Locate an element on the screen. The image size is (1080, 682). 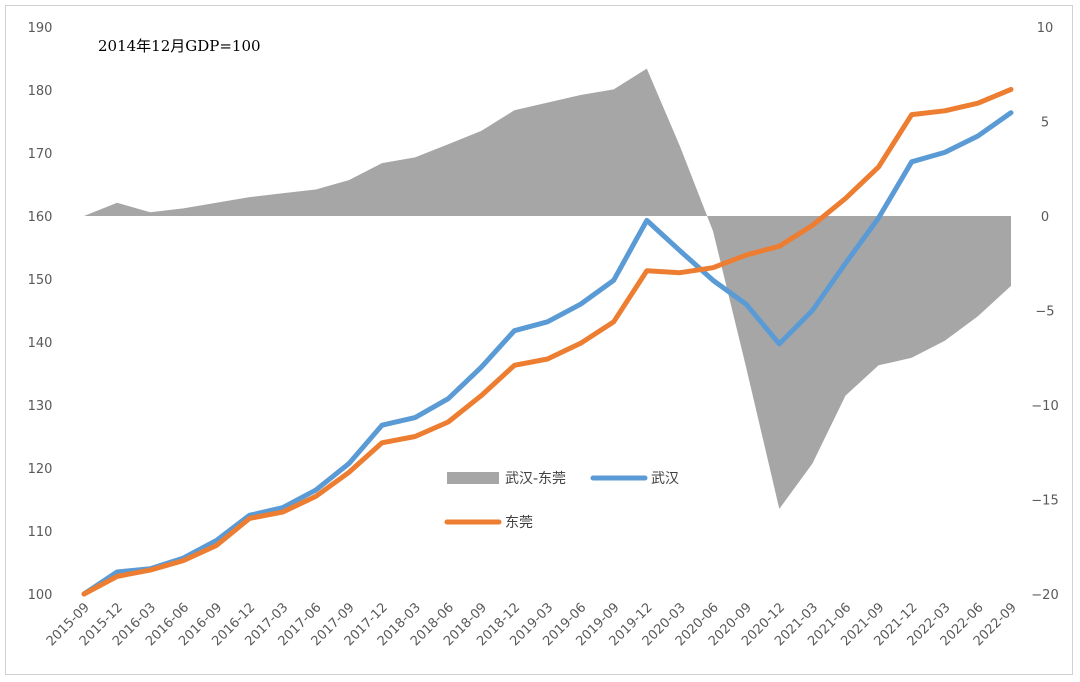
left-tick-label: 120 is located at coordinates (40, 469).